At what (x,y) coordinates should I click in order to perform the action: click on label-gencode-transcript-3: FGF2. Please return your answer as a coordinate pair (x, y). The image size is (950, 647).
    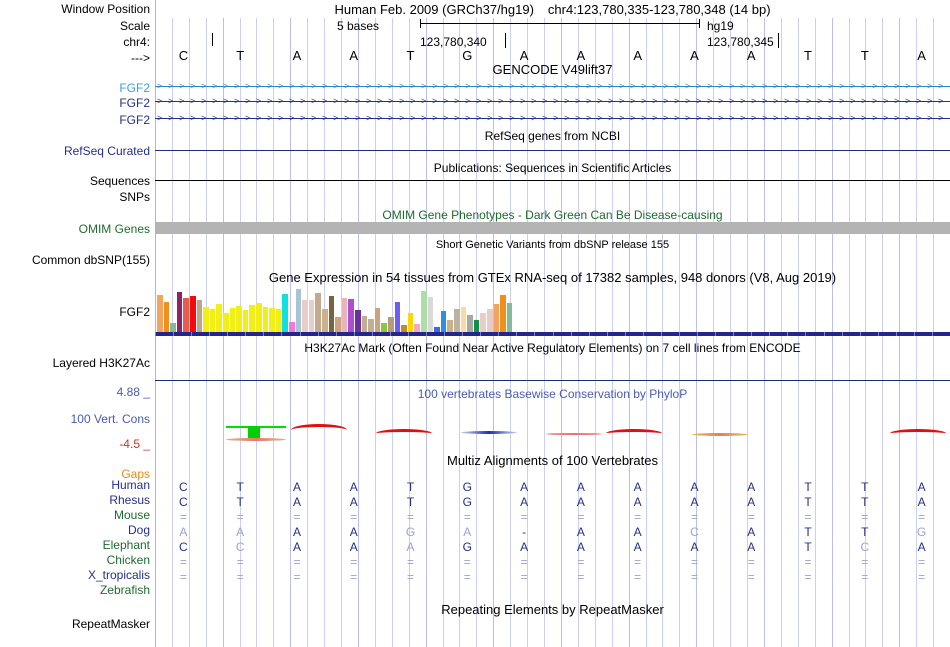
    Looking at the image, I should click on (134, 120).